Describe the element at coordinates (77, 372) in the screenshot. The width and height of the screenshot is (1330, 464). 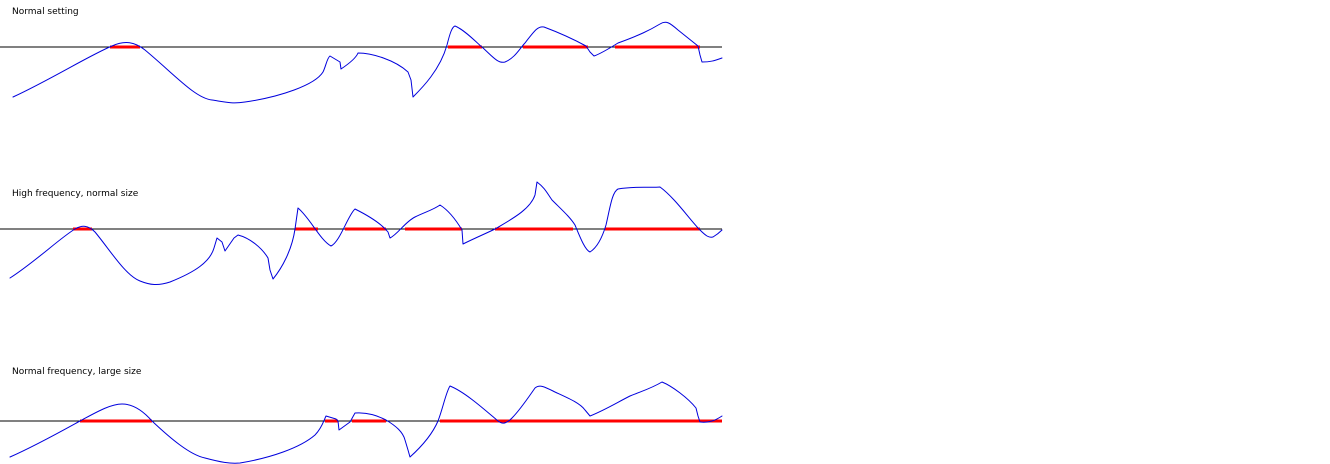
I see `panel-label: Normal frequency, large size` at that location.